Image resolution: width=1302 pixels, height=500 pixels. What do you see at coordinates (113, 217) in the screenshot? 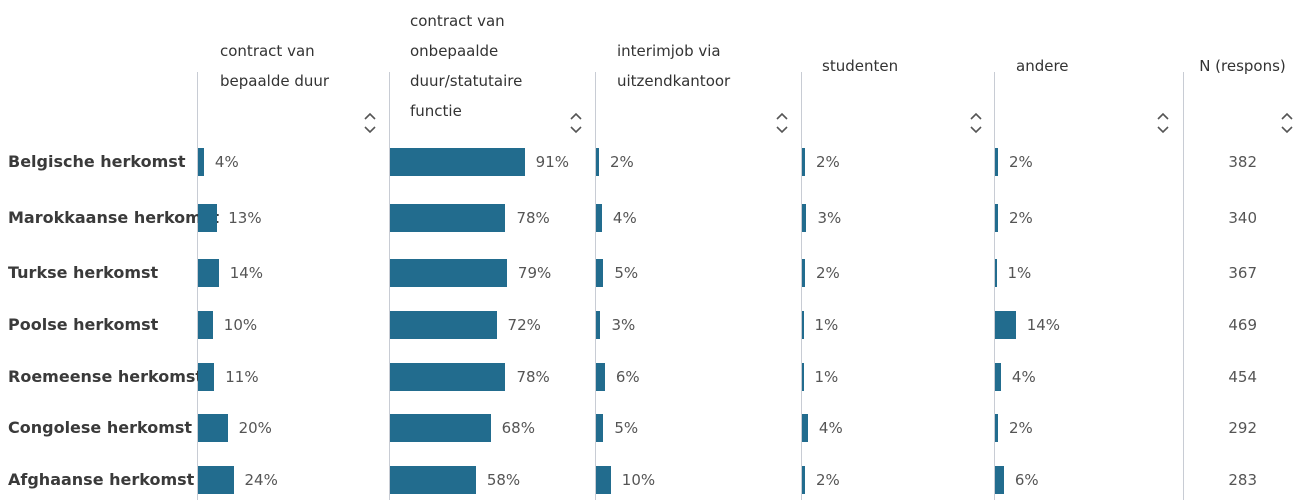
I see `row-label: Marokkaanse herkomst` at bounding box center [113, 217].